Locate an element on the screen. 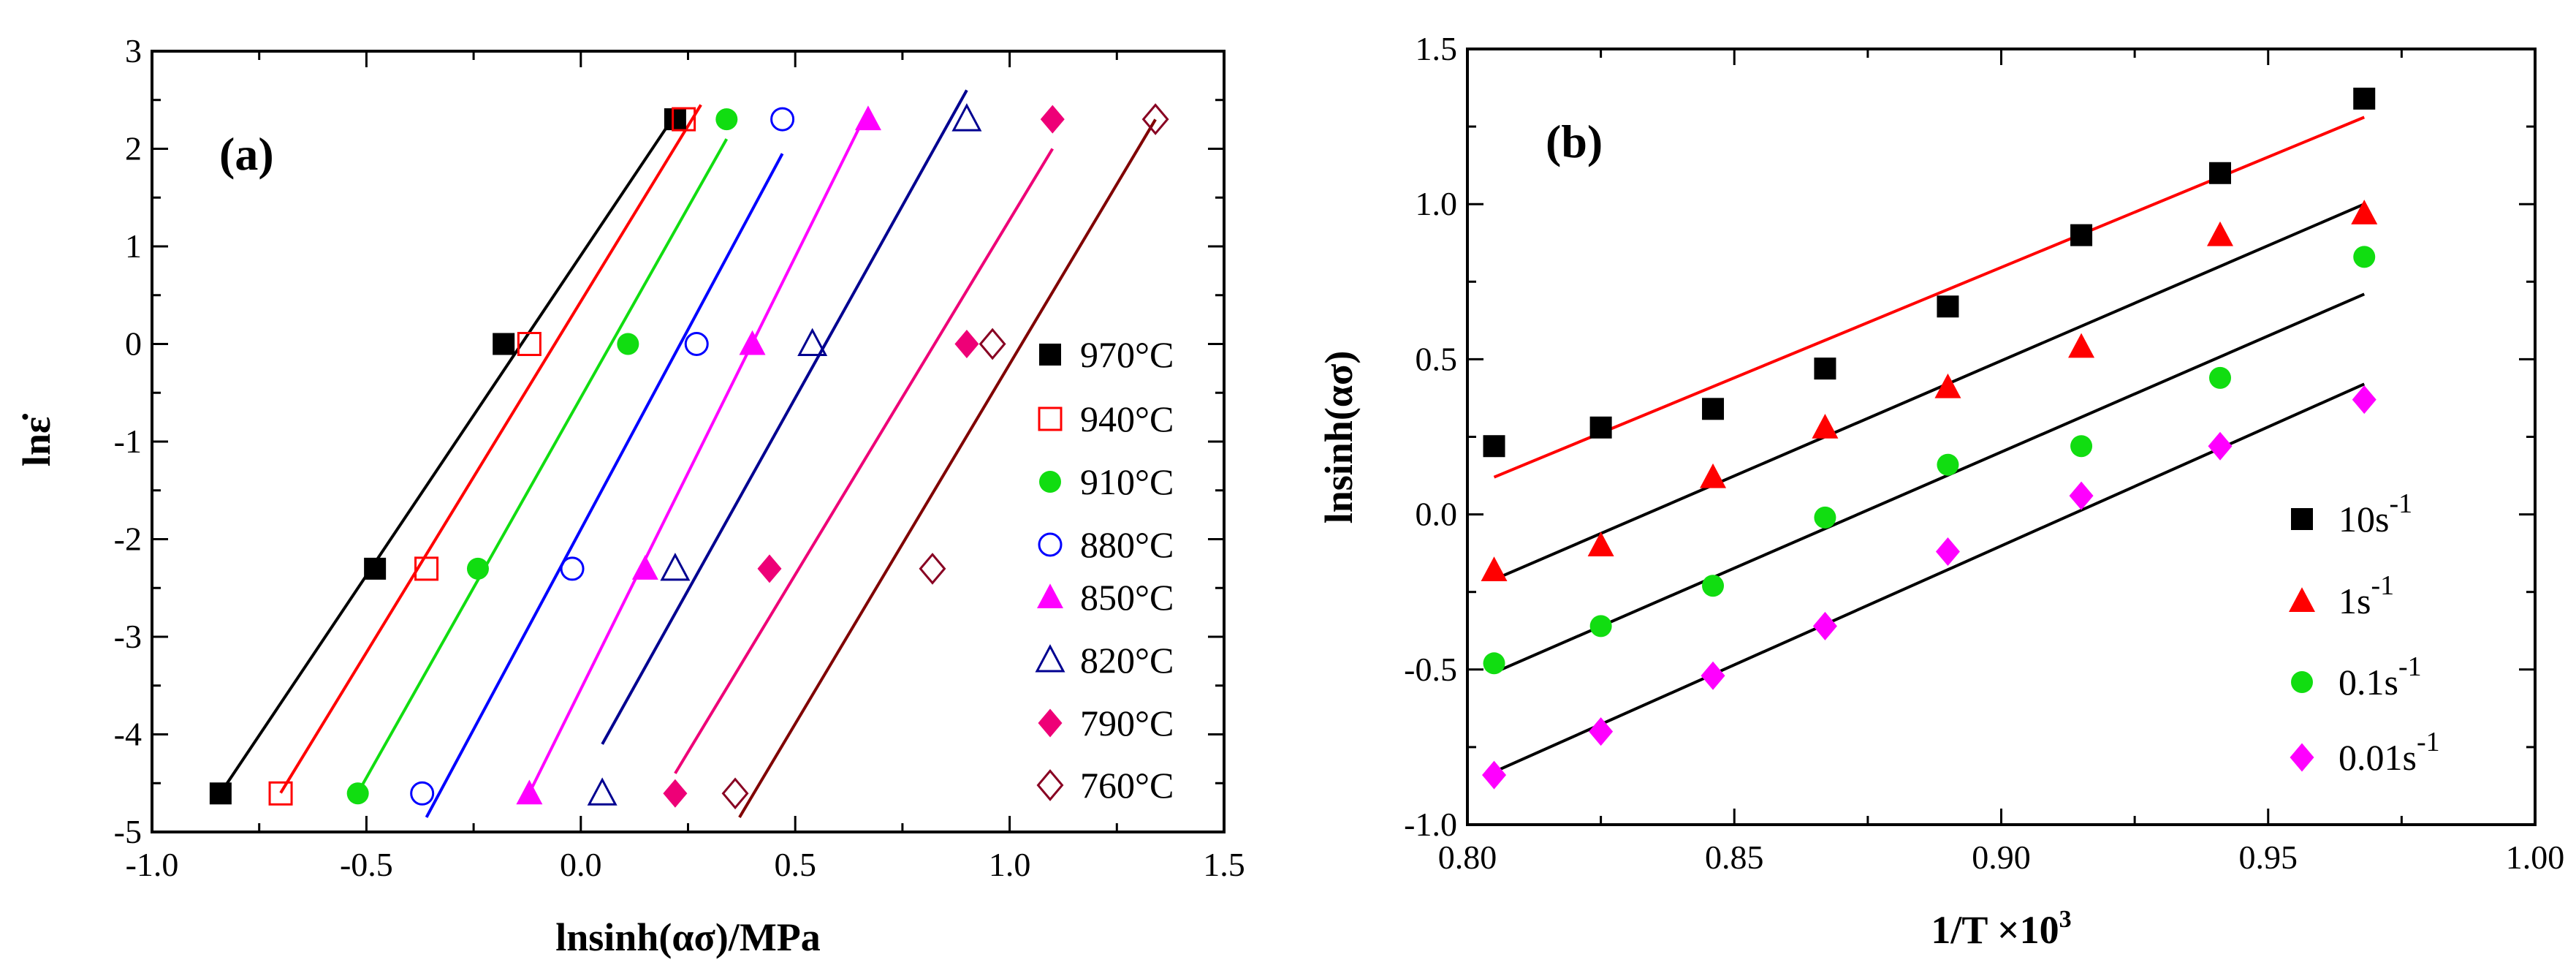 This screenshot has width=2576, height=976. x-axis-title: 1/T ×103 is located at coordinates (2001, 929).